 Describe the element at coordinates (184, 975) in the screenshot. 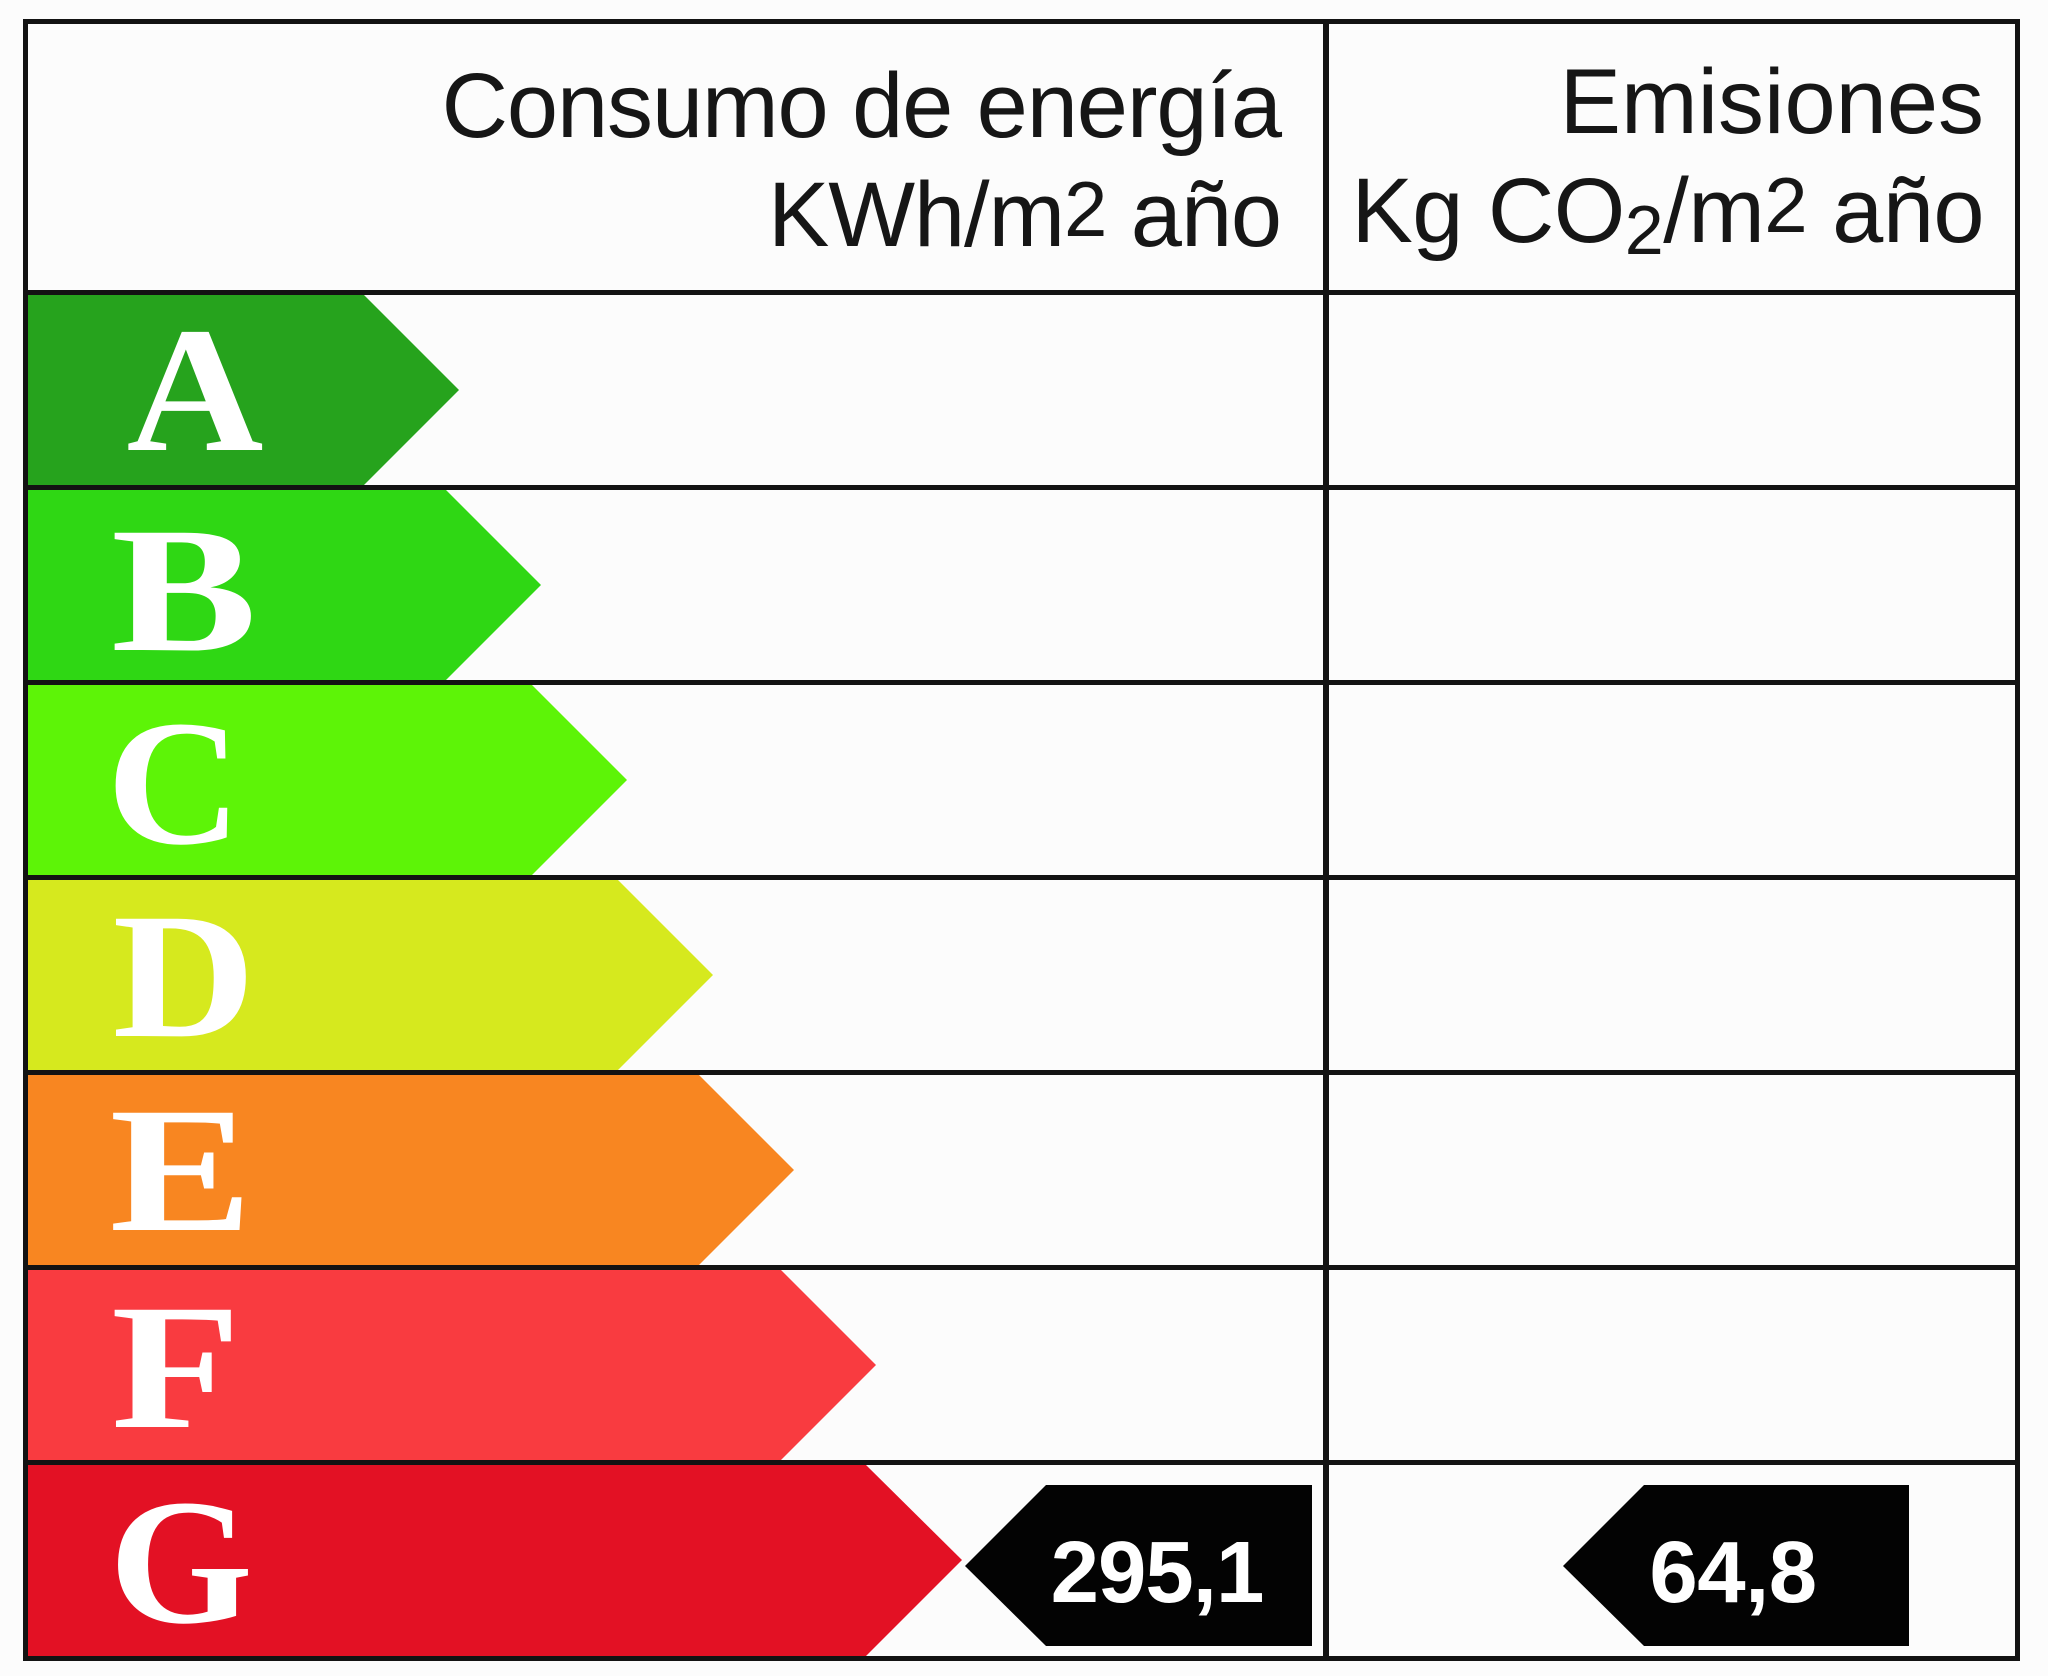

I see `svg-text: D` at that location.